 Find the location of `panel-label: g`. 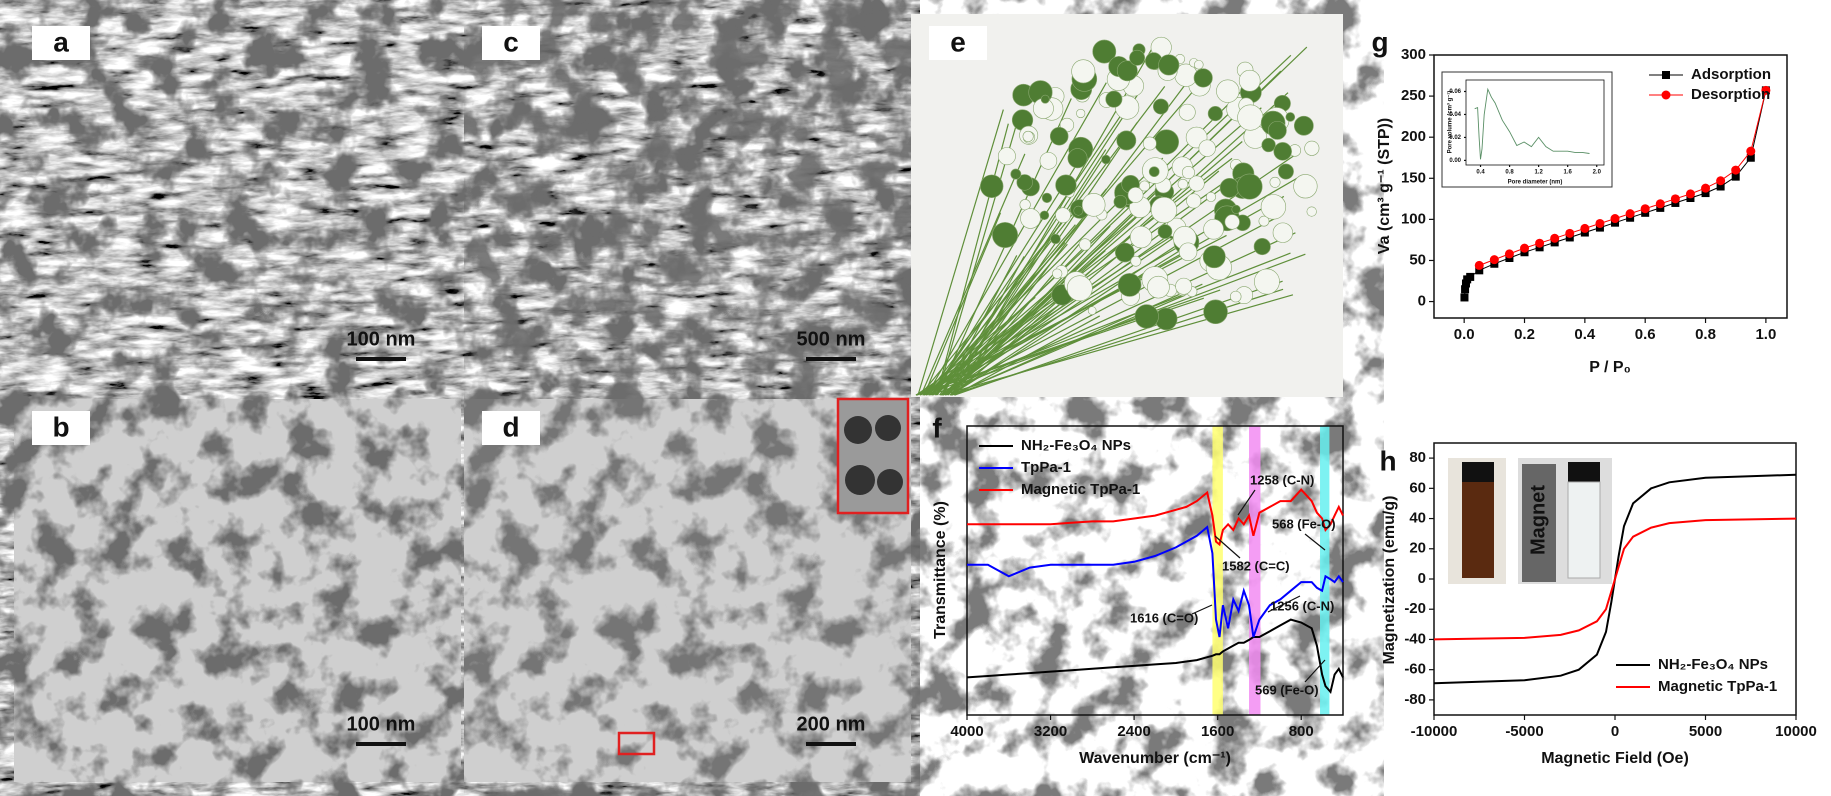

panel-label: g is located at coordinates (1379, 41).